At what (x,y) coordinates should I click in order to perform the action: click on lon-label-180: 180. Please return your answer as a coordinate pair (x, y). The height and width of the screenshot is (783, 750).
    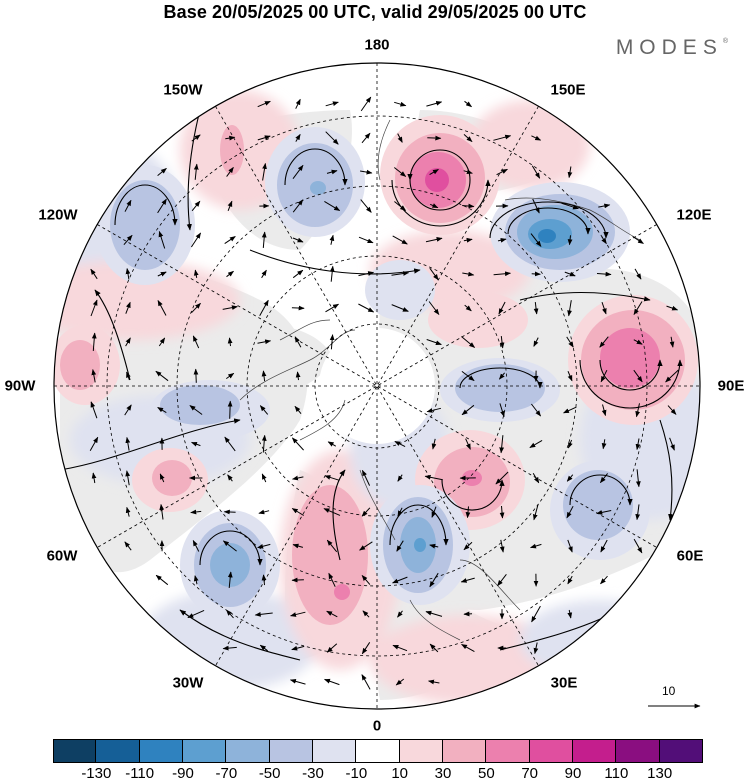
    Looking at the image, I should click on (377, 45).